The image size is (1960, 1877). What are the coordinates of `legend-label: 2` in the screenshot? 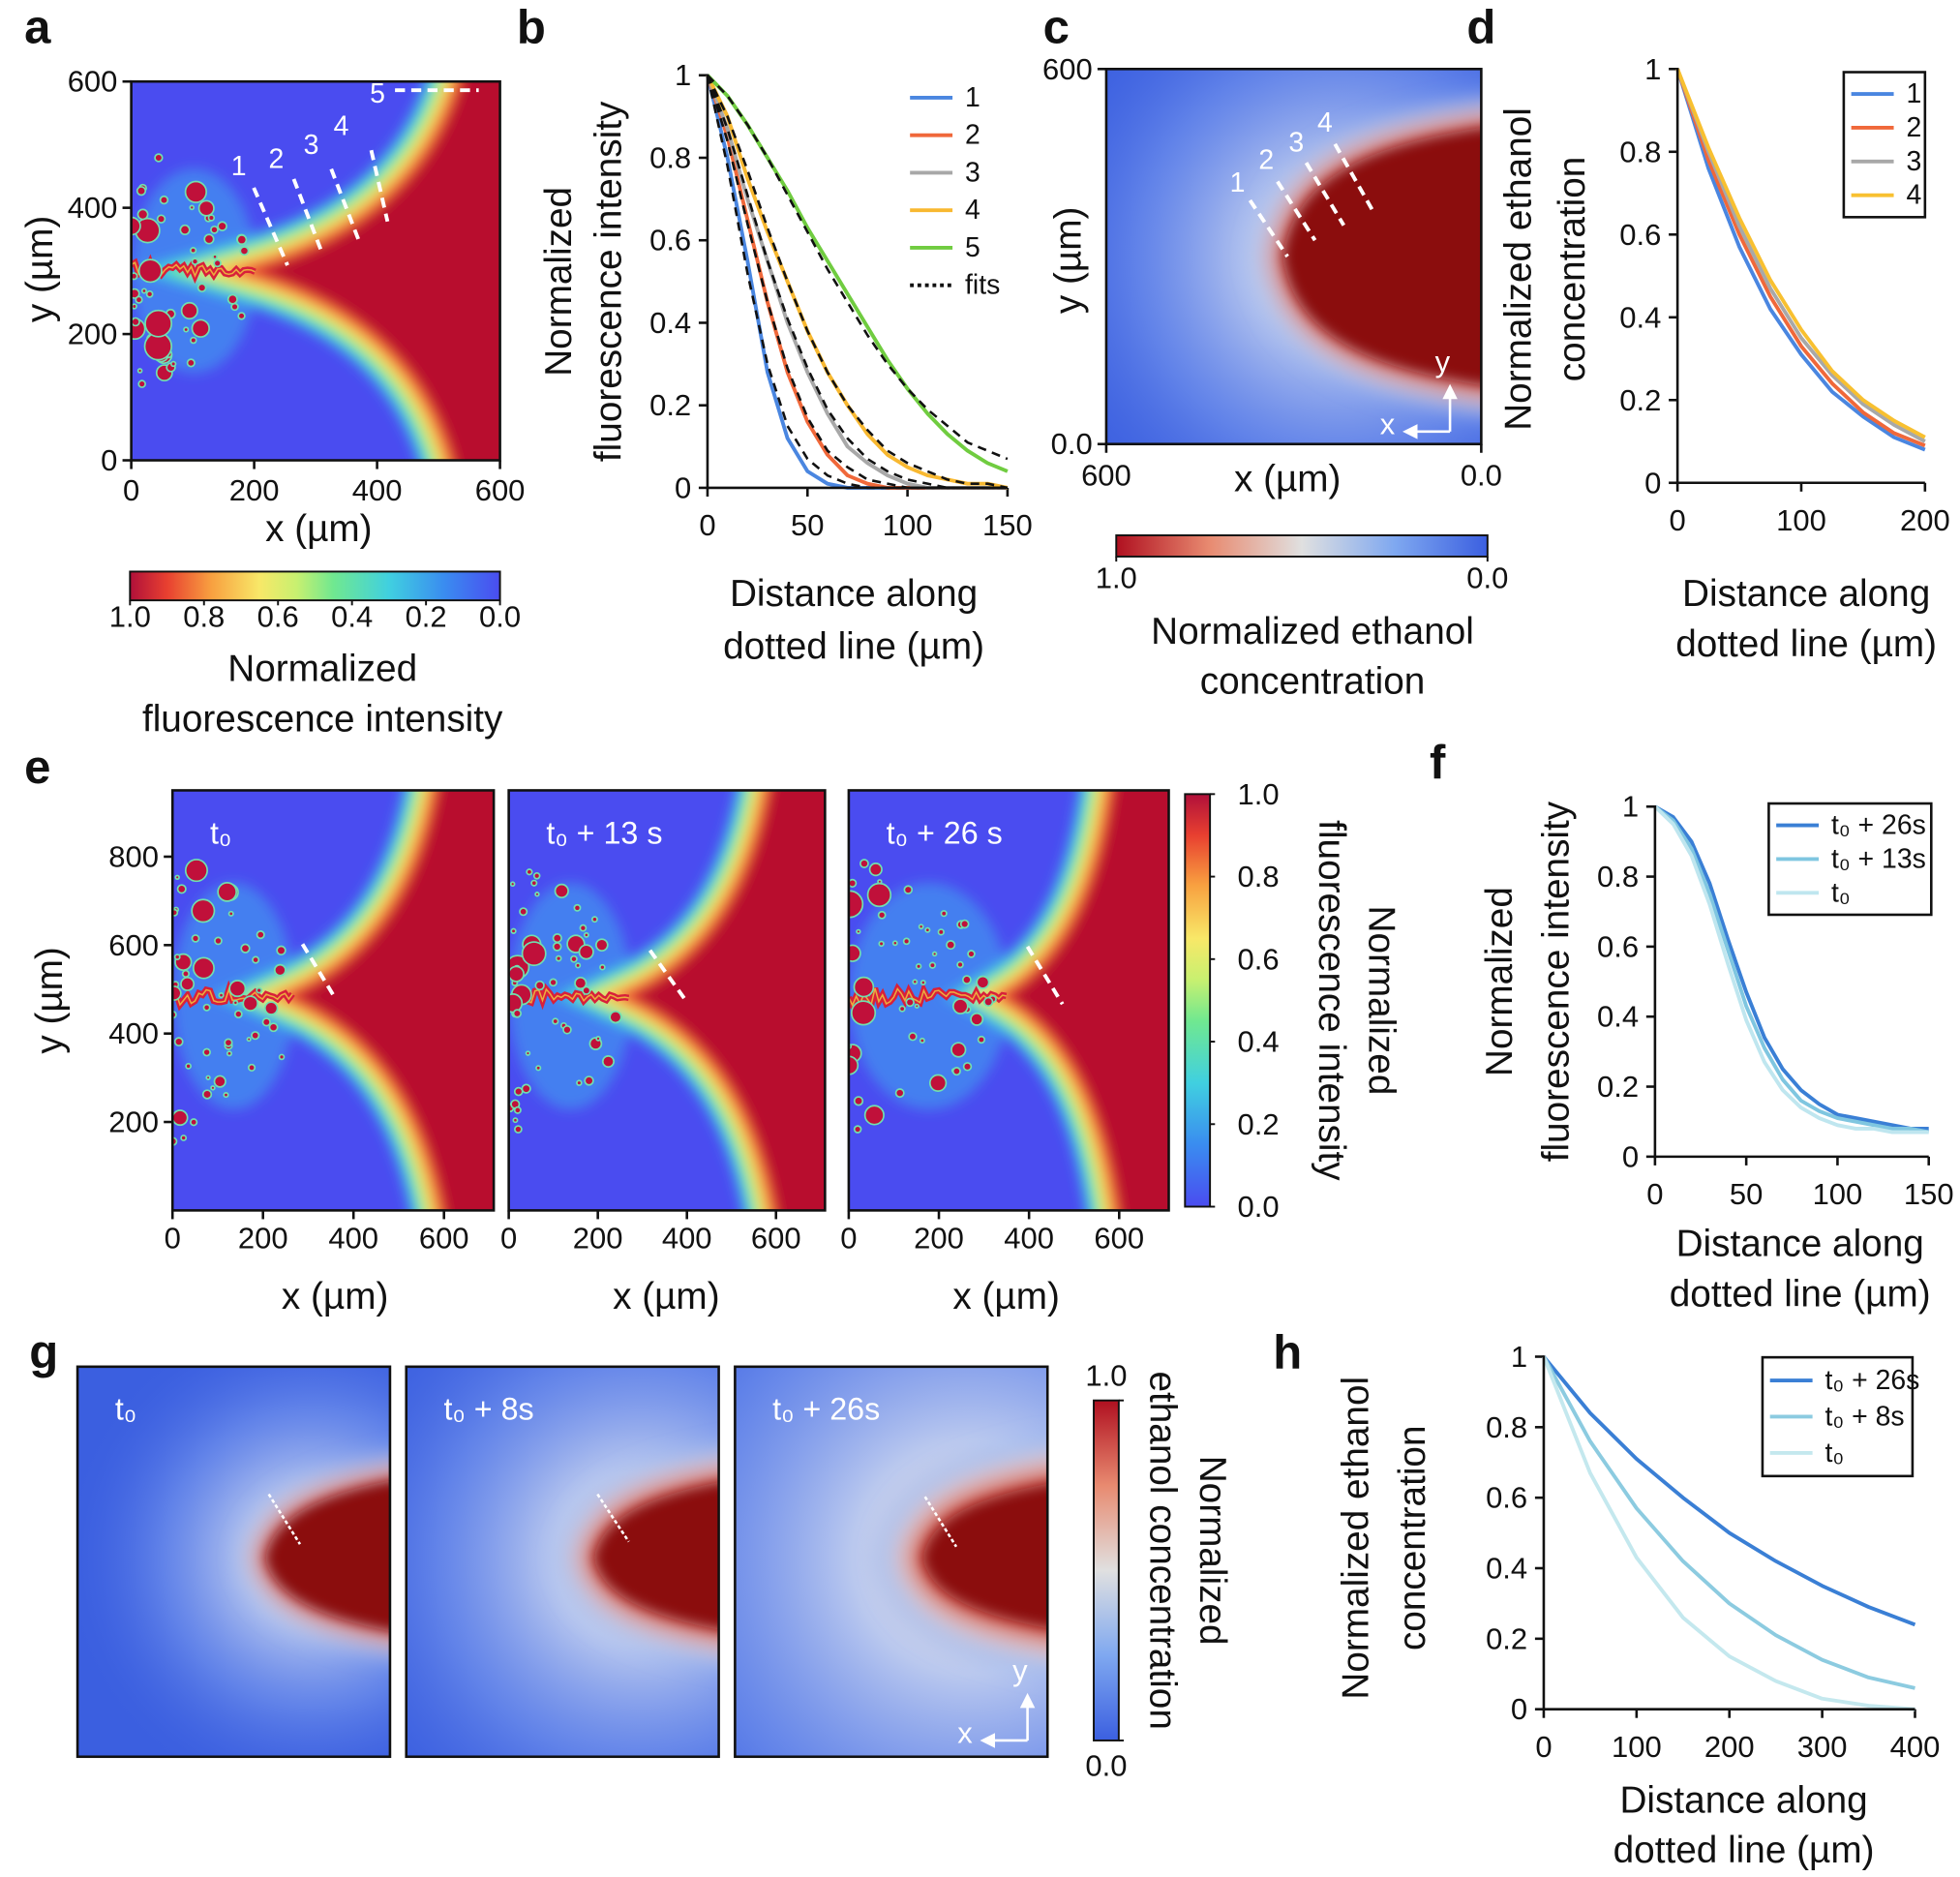 It's located at (1913, 128).